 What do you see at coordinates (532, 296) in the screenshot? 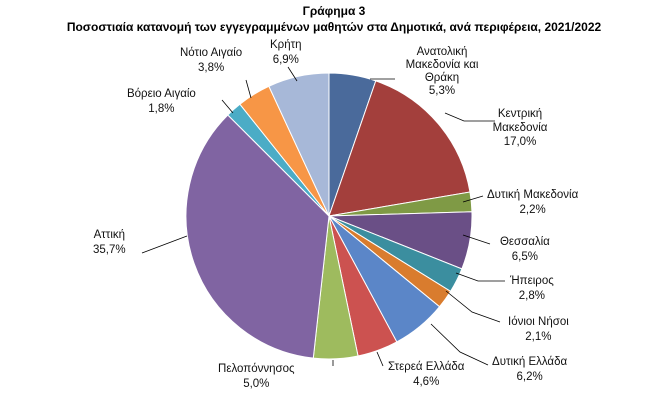
I see `slice-value-label: 2,8%` at bounding box center [532, 296].